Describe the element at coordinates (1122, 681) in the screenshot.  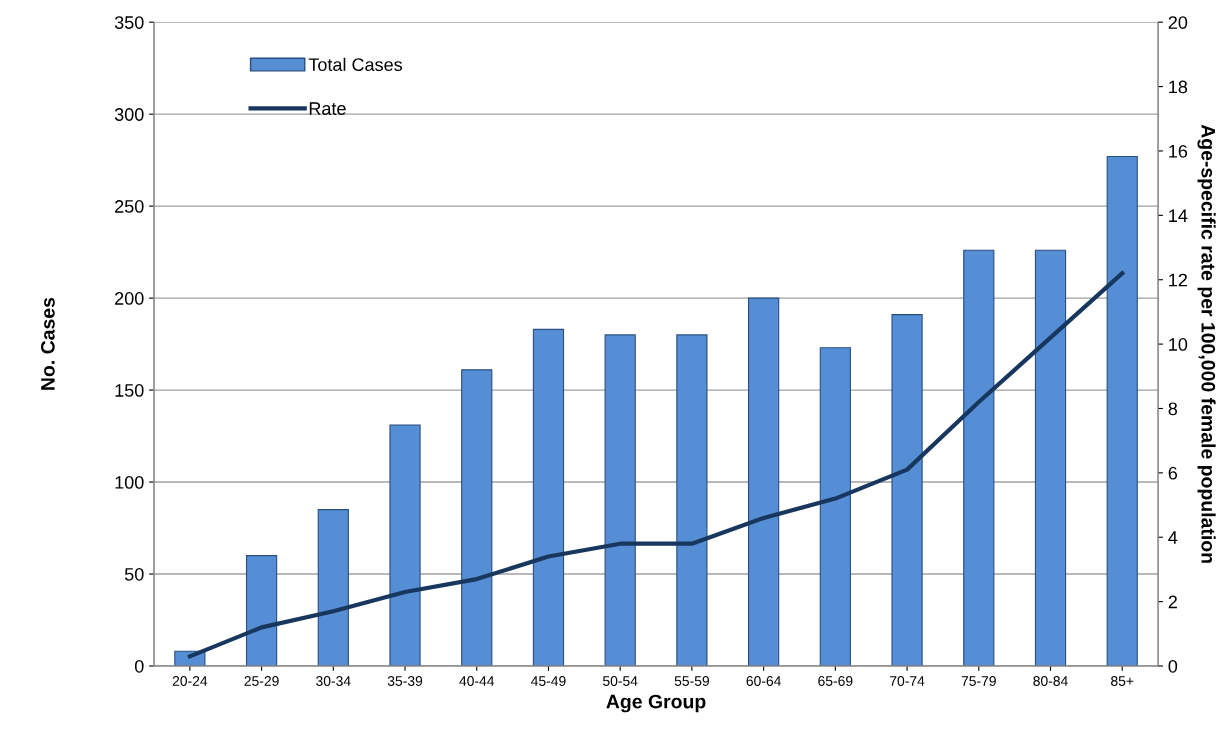
I see `x-tick-label: 85+` at that location.